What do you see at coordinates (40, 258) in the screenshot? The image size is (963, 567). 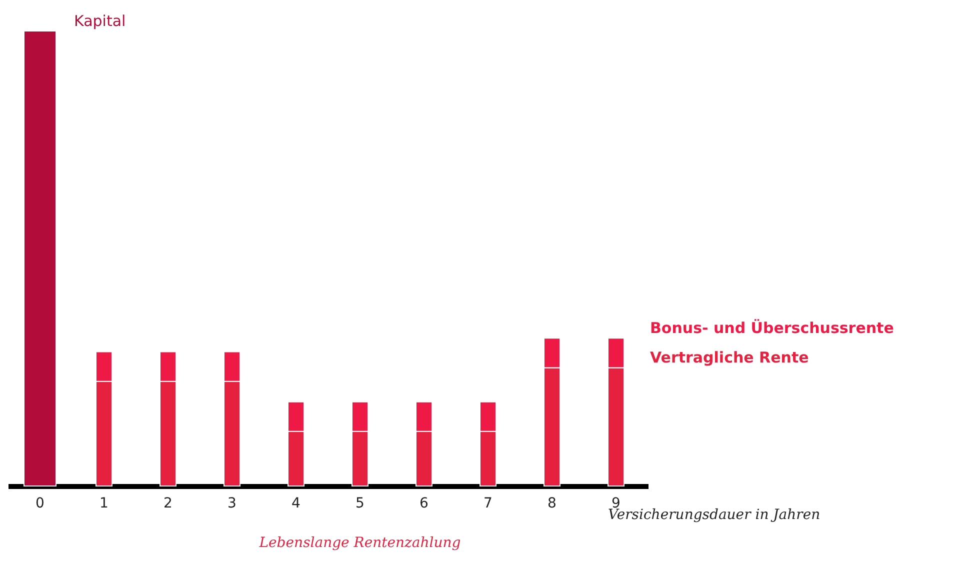 I see `bar` at bounding box center [40, 258].